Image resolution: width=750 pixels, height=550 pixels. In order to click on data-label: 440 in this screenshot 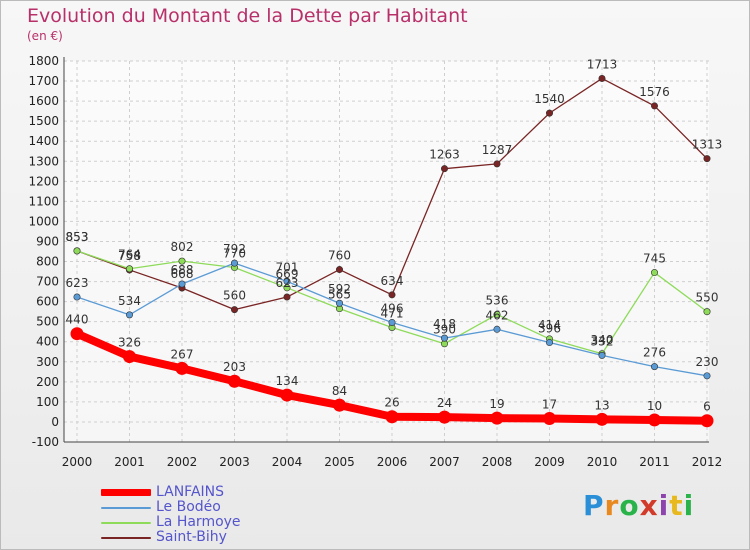, I will do `click(77, 320)`.